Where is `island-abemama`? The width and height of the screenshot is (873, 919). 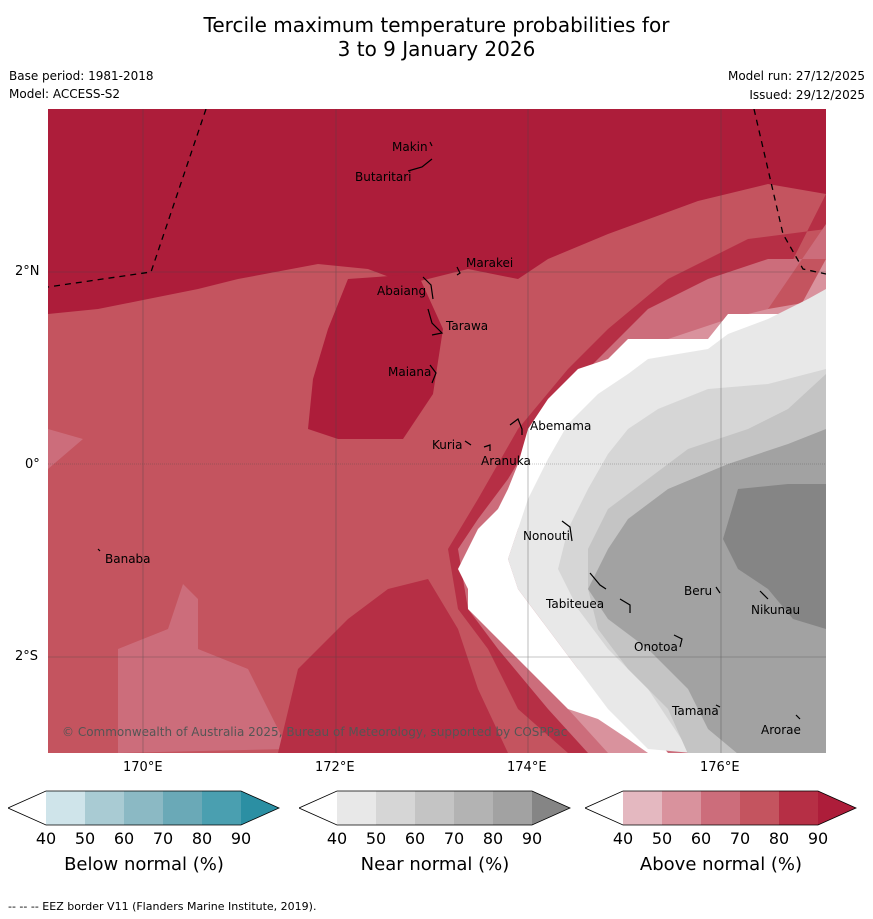 island-abemama is located at coordinates (516, 426).